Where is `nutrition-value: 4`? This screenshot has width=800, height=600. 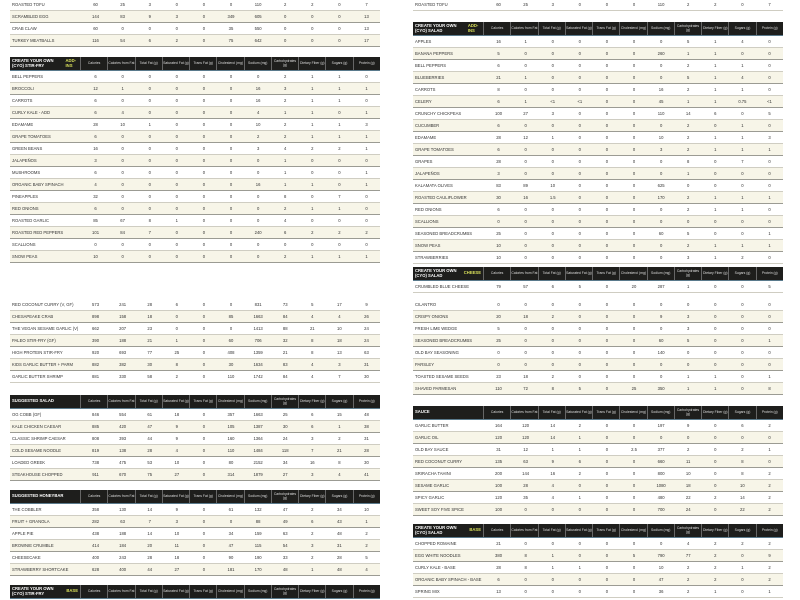
nutrition-value: 4 is located at coordinates (176, 450).